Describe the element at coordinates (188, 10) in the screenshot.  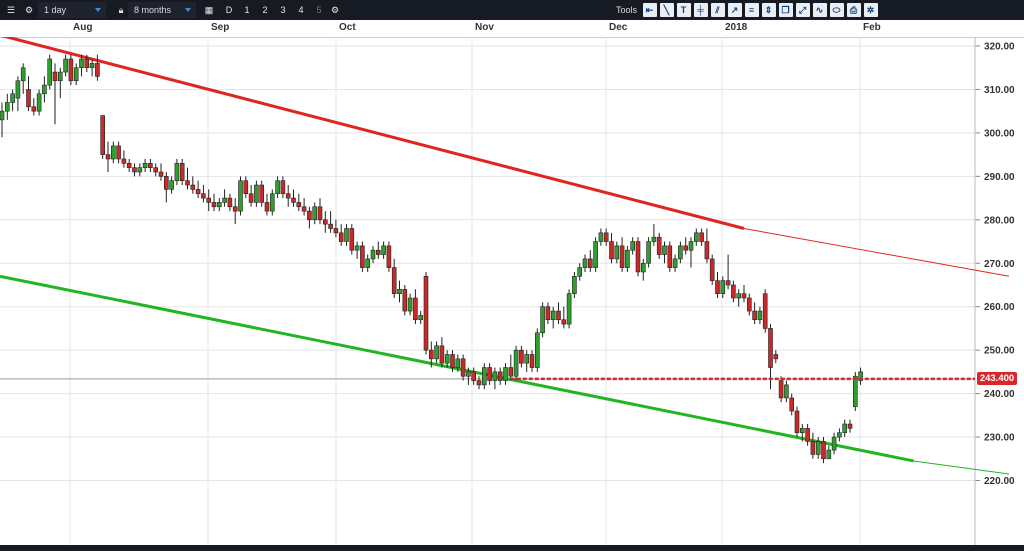
I see `chevron-down-icon` at that location.